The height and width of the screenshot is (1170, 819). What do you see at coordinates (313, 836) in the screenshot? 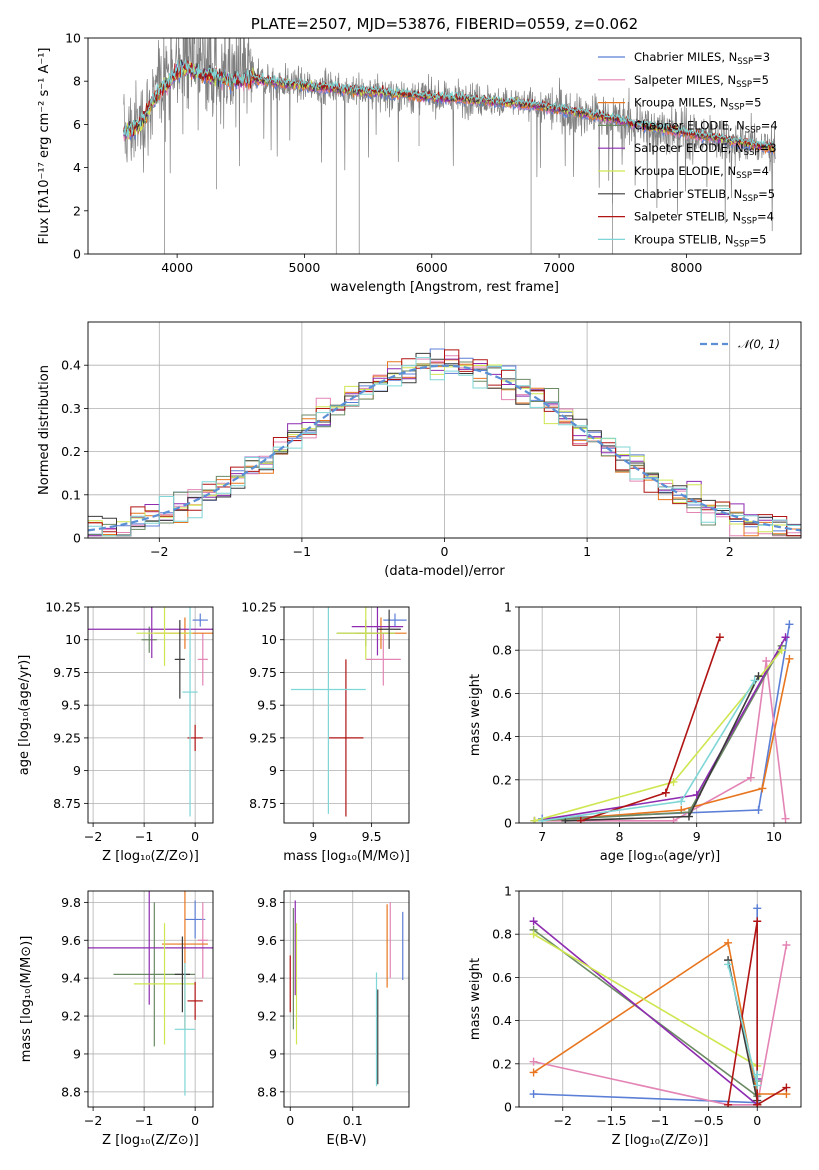
I see `x-tick-label: 9` at bounding box center [313, 836].